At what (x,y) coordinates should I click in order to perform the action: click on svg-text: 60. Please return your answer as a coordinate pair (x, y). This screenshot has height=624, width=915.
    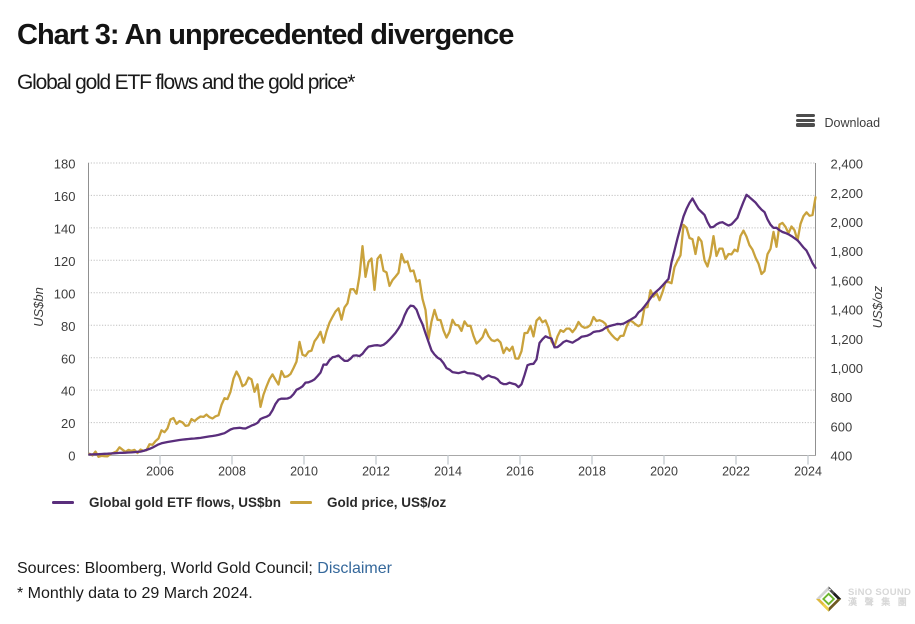
    Looking at the image, I should click on (68, 358).